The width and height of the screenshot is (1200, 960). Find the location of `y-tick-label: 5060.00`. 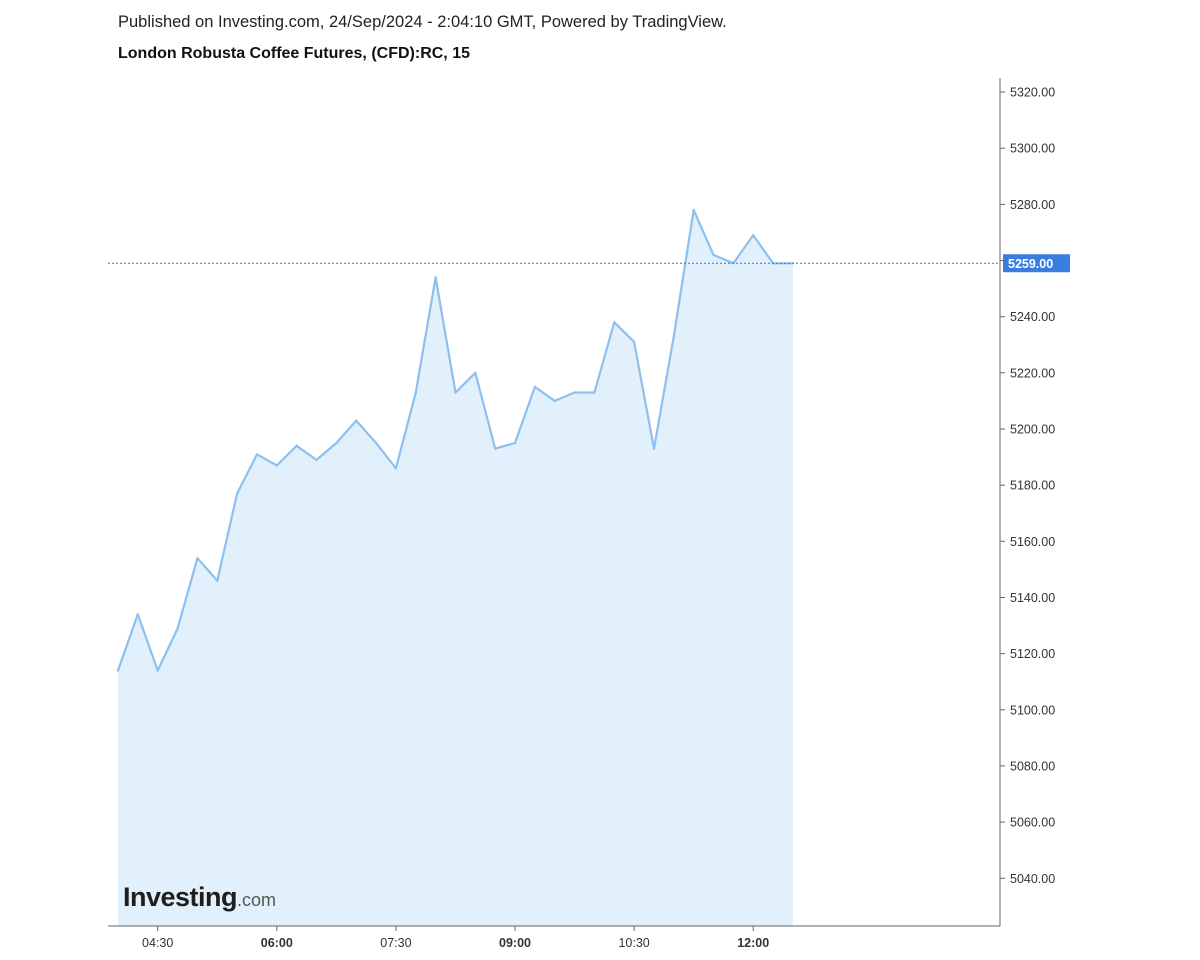

y-tick-label: 5060.00 is located at coordinates (1032, 823).